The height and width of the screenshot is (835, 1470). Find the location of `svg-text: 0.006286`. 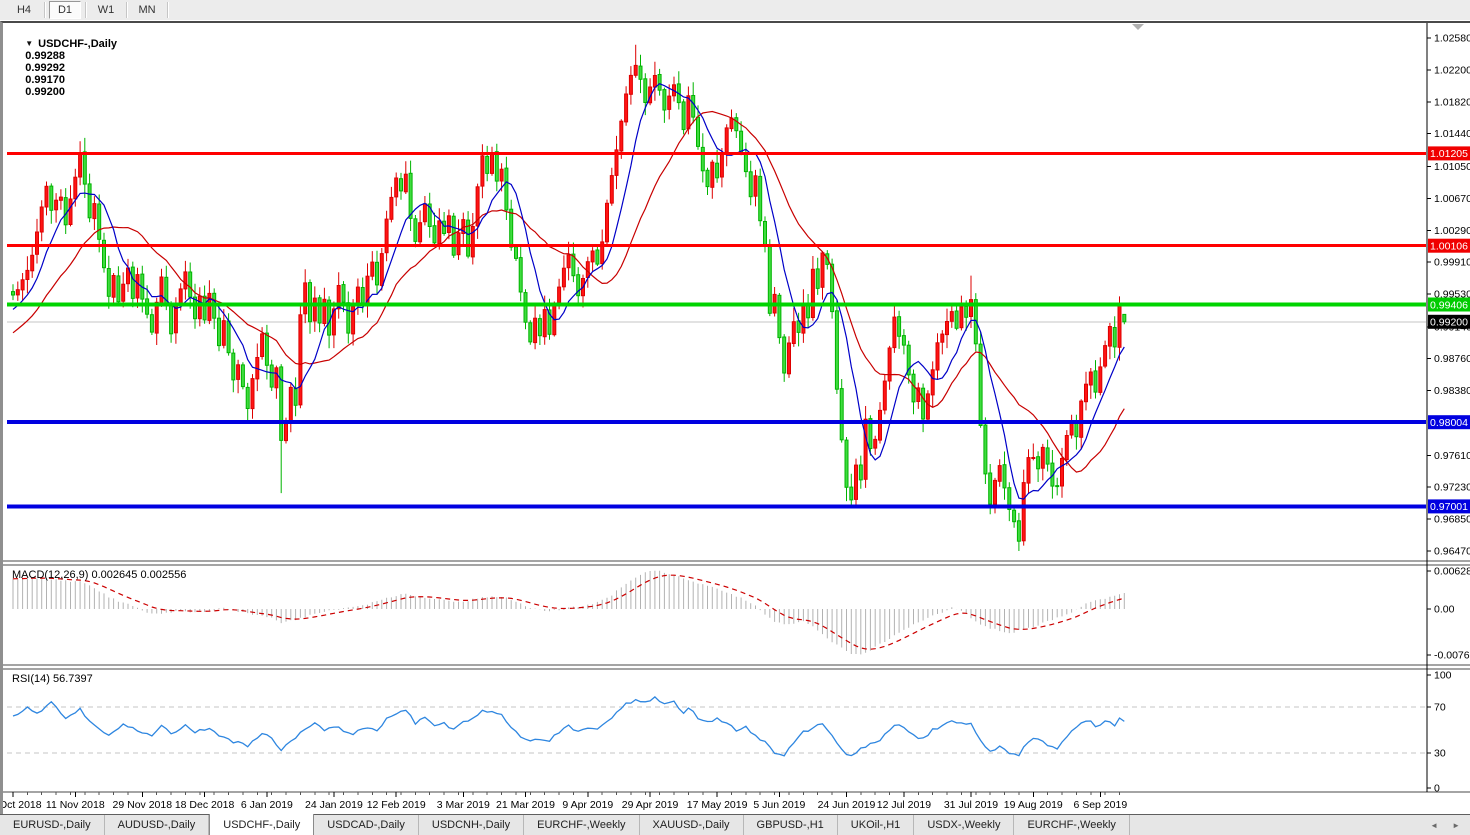

svg-text: 0.006286 is located at coordinates (1452, 572).